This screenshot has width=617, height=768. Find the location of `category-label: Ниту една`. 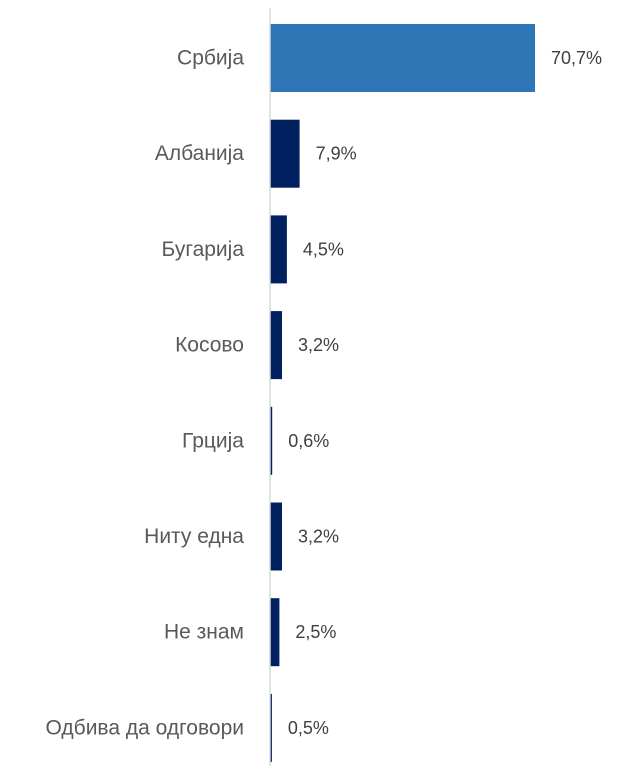

category-label: Ниту една is located at coordinates (194, 536).